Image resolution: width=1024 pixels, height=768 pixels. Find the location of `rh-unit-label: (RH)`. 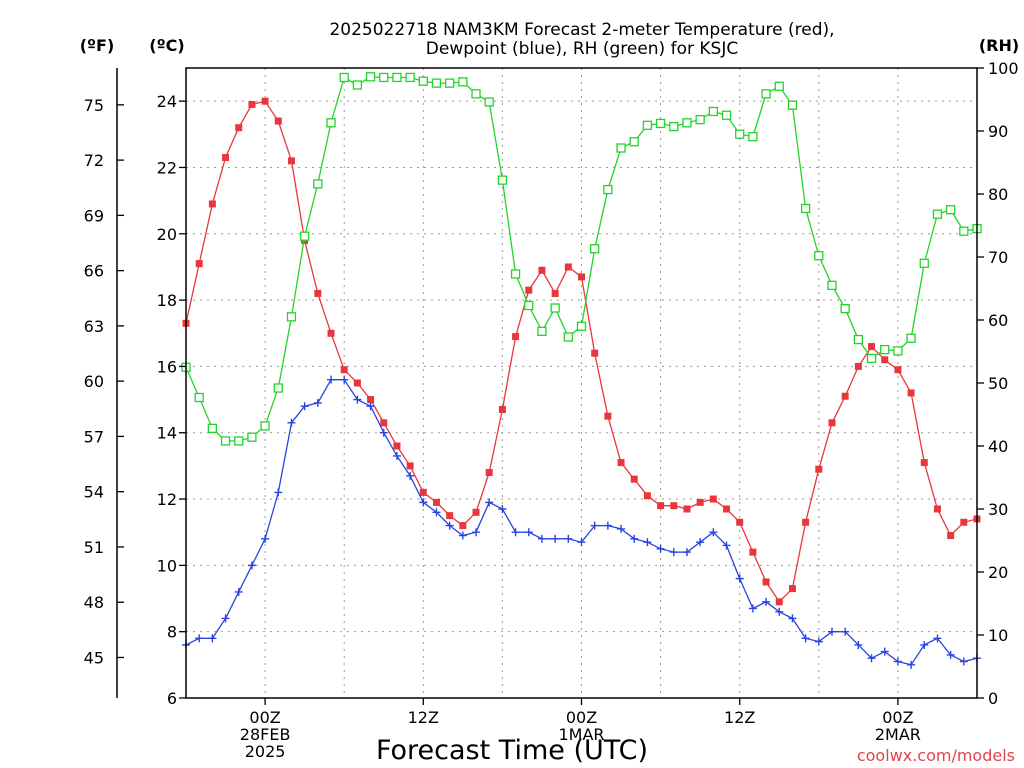

rh-unit-label: (RH) is located at coordinates (999, 45).